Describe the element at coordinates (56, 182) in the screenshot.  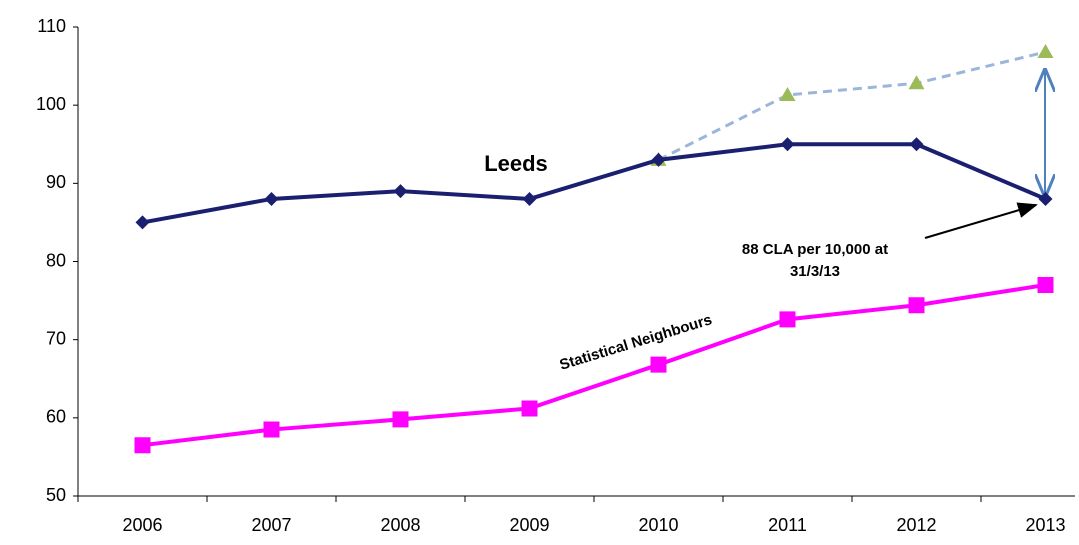
I see `y-tick-label: 90` at that location.